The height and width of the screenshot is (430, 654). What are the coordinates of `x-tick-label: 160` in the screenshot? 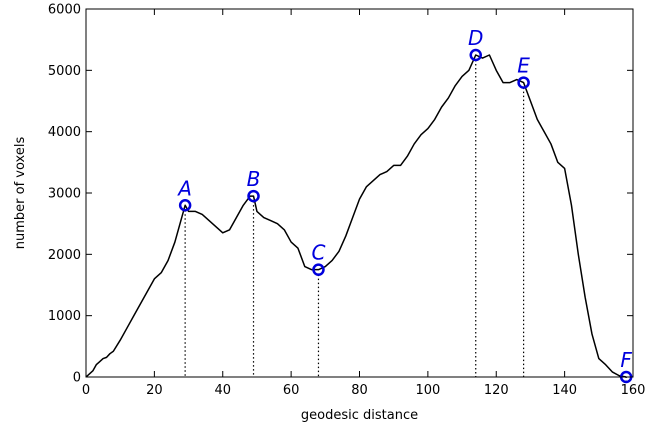 It's located at (633, 390).